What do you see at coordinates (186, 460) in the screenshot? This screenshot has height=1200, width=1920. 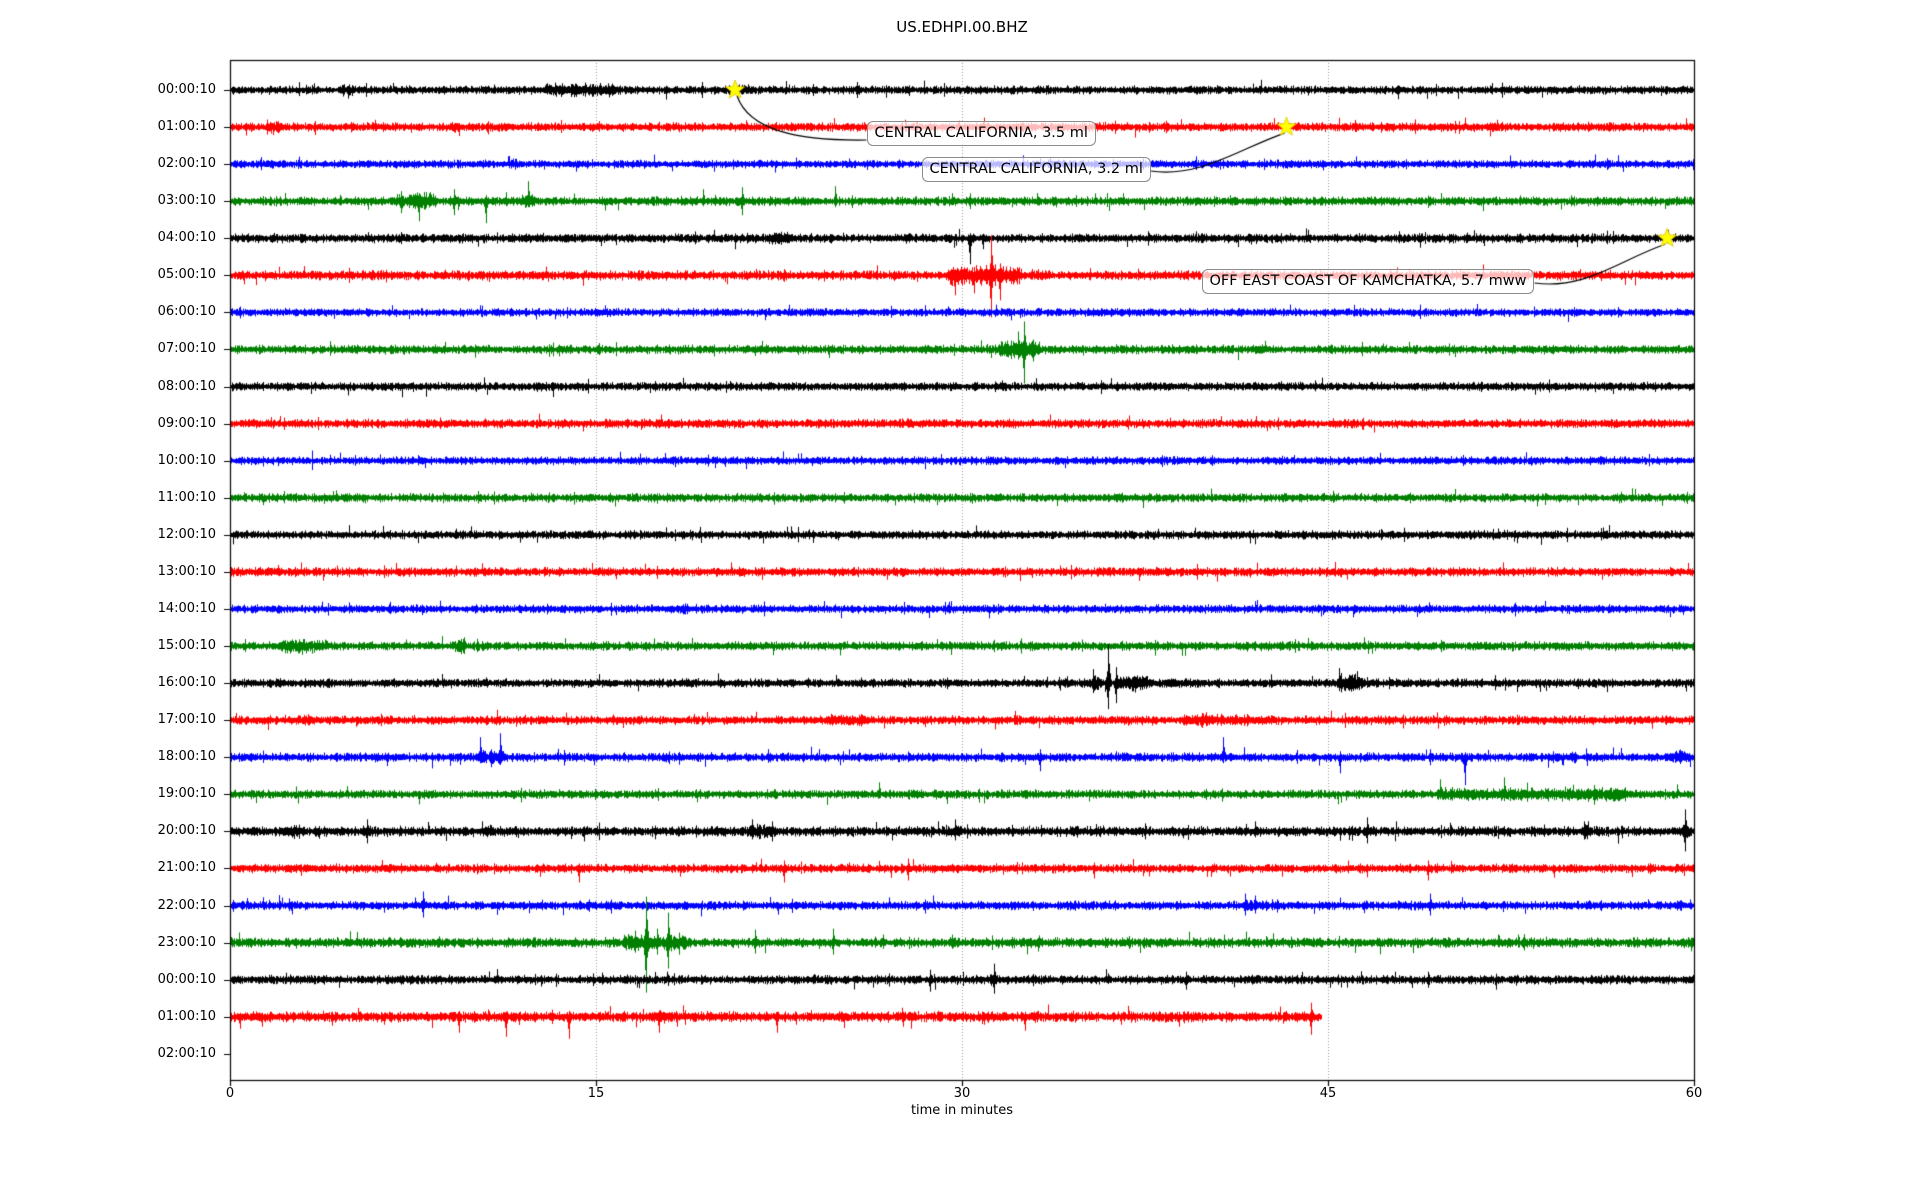 I see `y-tick-label: 10:00:10` at bounding box center [186, 460].